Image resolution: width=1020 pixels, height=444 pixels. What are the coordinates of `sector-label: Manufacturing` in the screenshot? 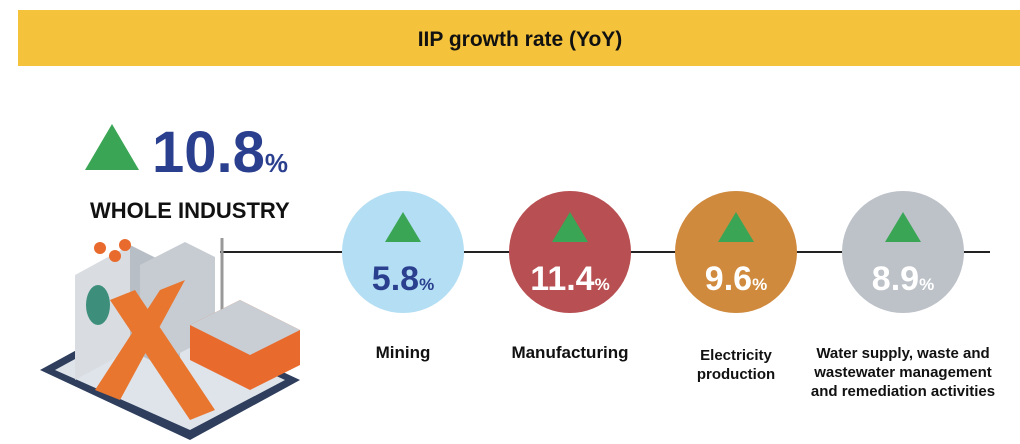 It's located at (569, 352).